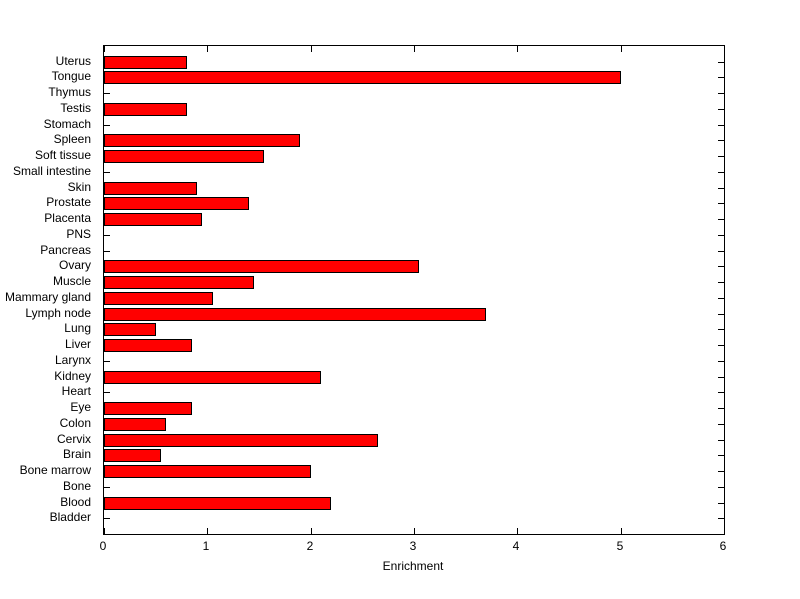 The height and width of the screenshot is (599, 800). I want to click on y-tick-label-pancreas: Pancreas, so click(65, 250).